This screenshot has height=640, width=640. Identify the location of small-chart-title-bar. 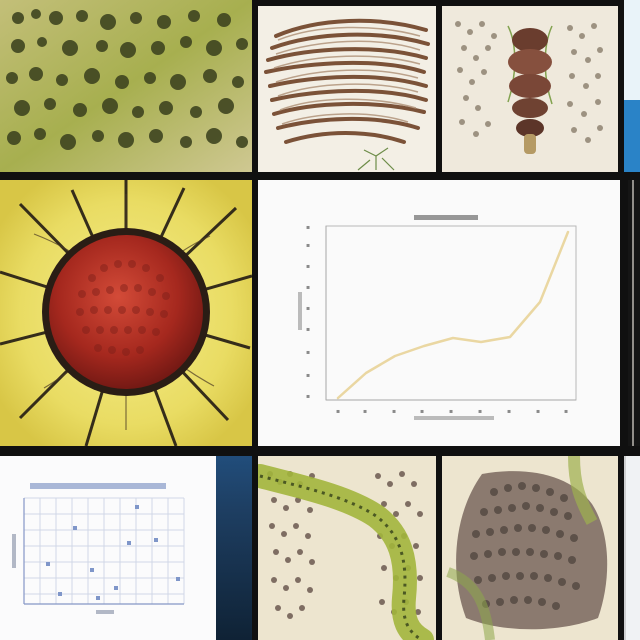
(98, 486).